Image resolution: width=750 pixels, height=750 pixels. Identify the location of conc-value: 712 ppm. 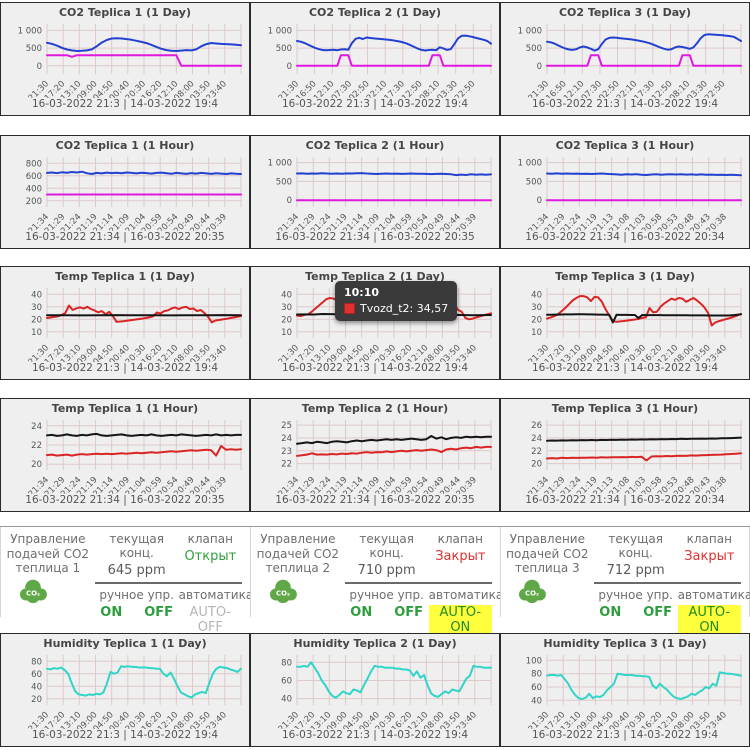
(635, 570).